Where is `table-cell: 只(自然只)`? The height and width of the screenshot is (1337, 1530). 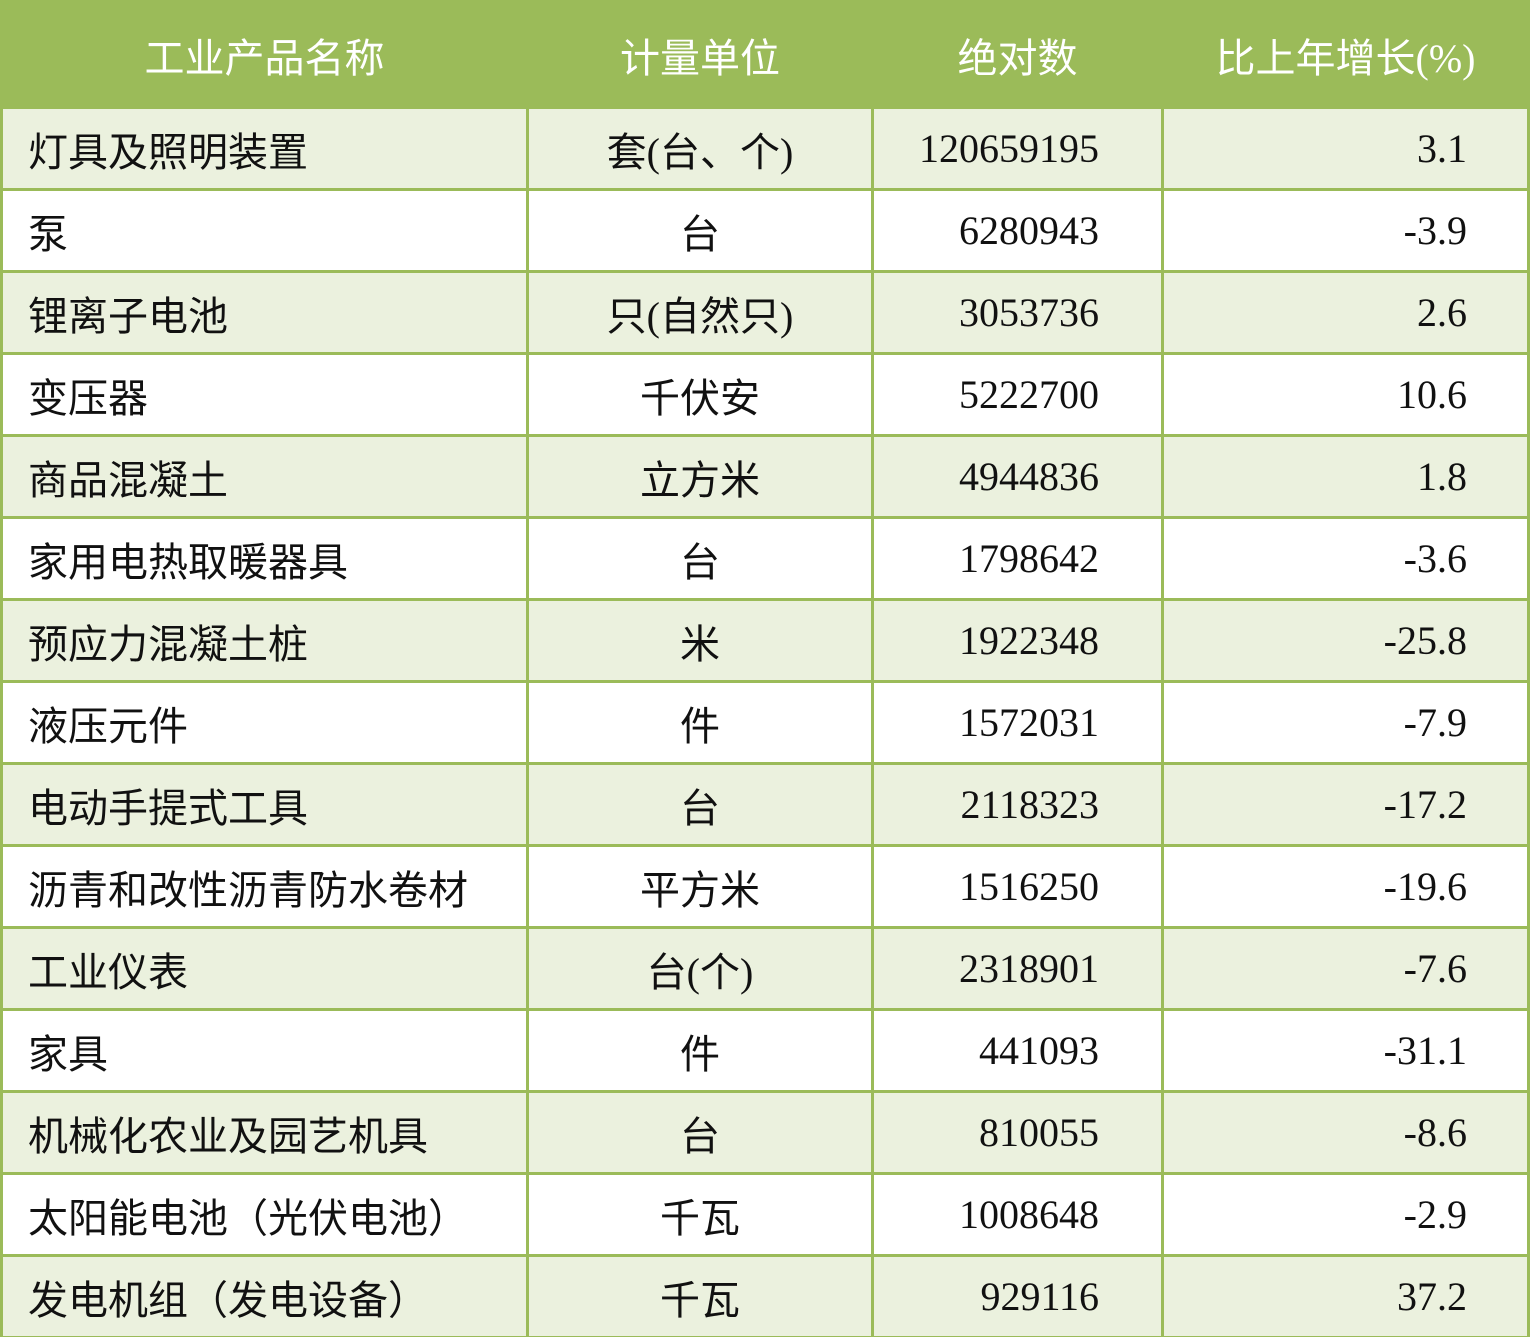
table-cell: 只(自然只) is located at coordinates (700, 312).